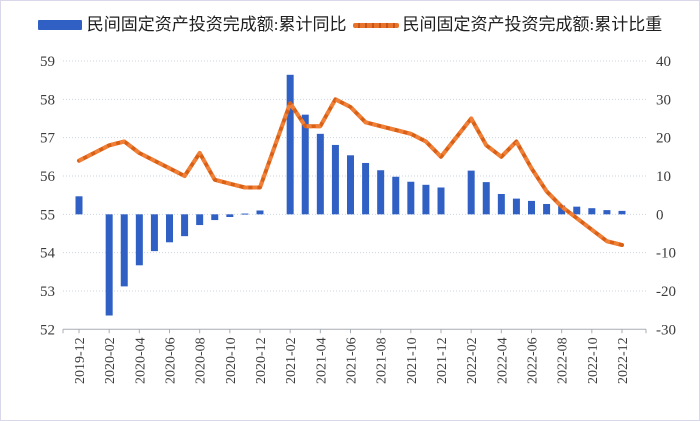 Image resolution: width=700 pixels, height=421 pixels. Describe the element at coordinates (48, 254) in the screenshot. I see `left-axis-label: 54` at that location.